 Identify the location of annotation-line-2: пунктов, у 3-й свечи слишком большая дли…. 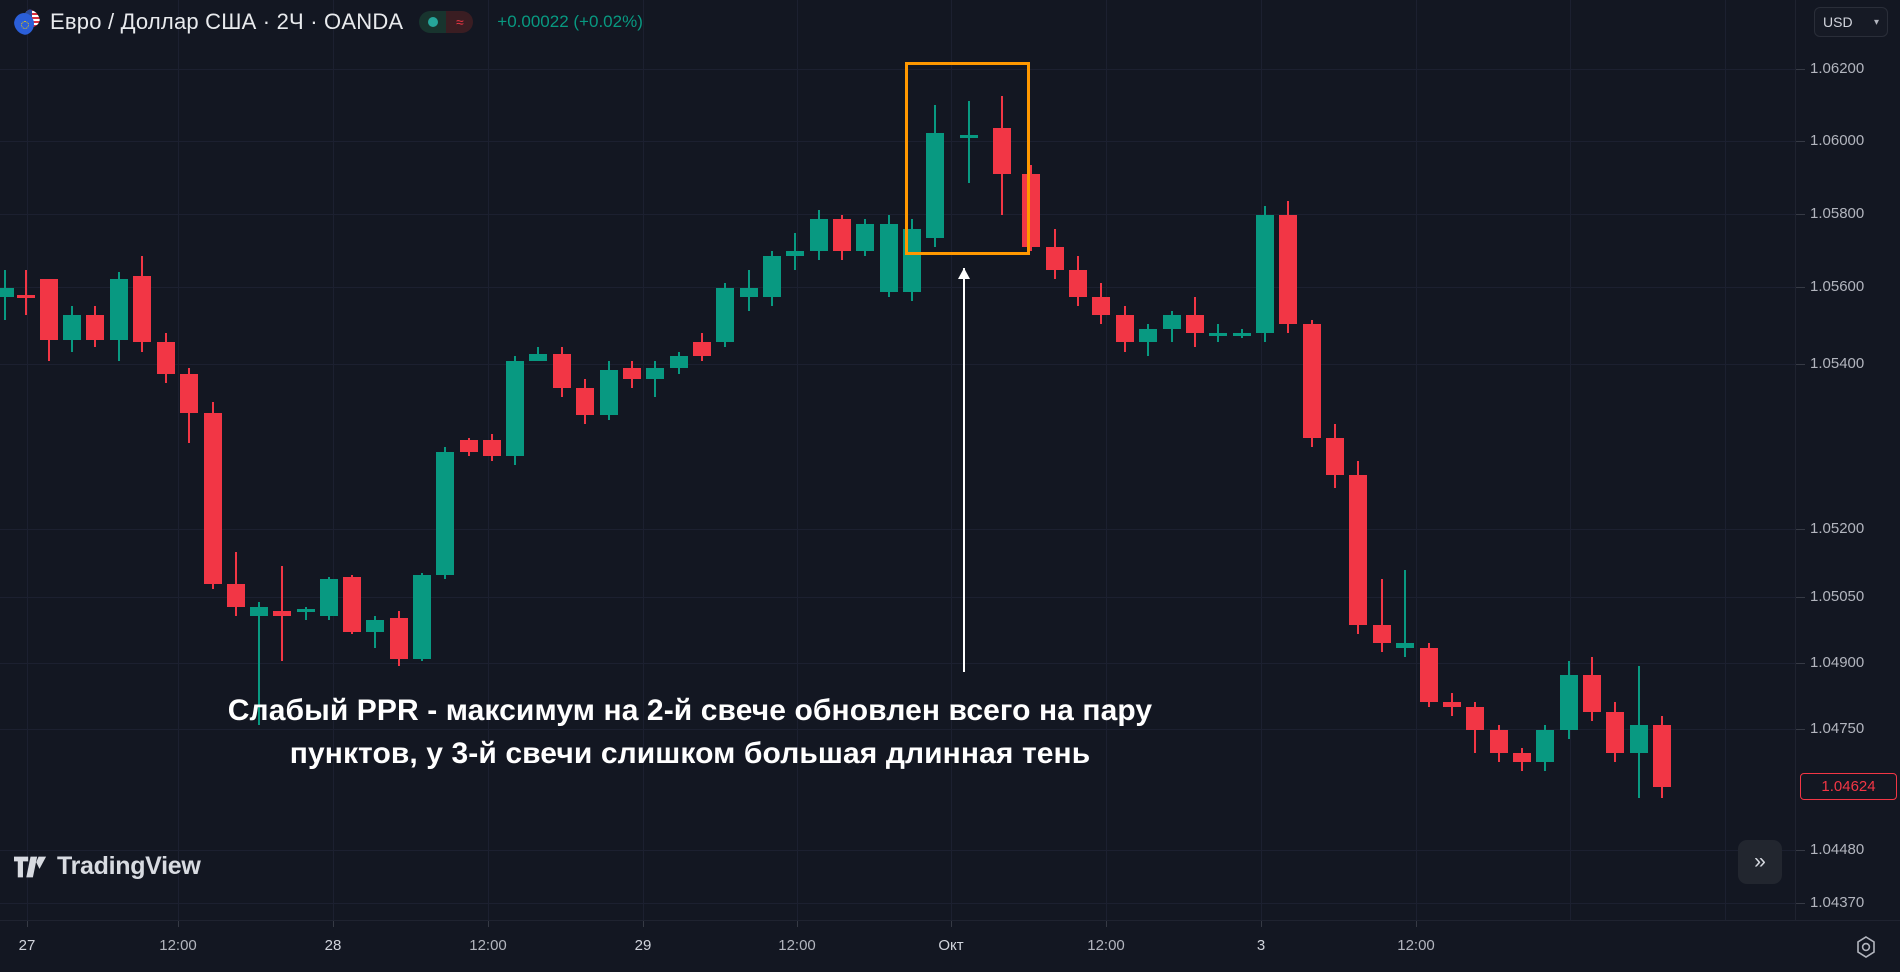
(690, 753).